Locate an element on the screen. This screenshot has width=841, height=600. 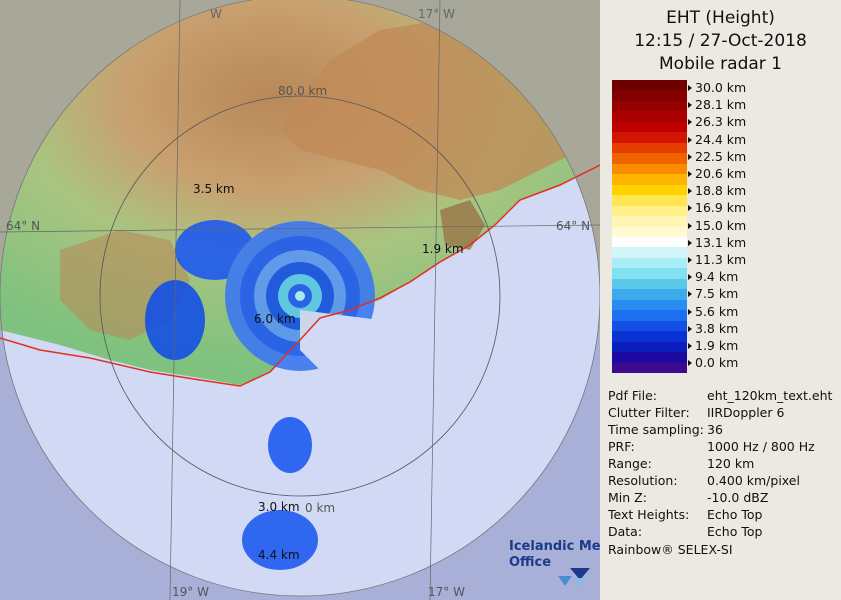
colorbar-label: 16.9 km is located at coordinates (721, 208).